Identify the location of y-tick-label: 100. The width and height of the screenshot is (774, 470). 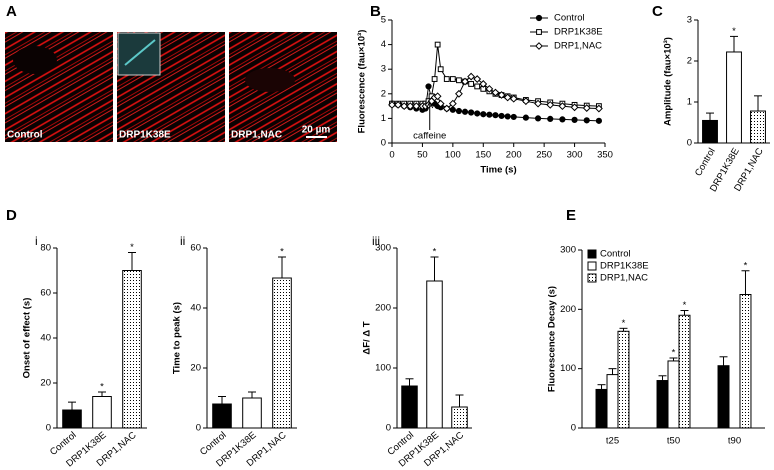
(568, 368).